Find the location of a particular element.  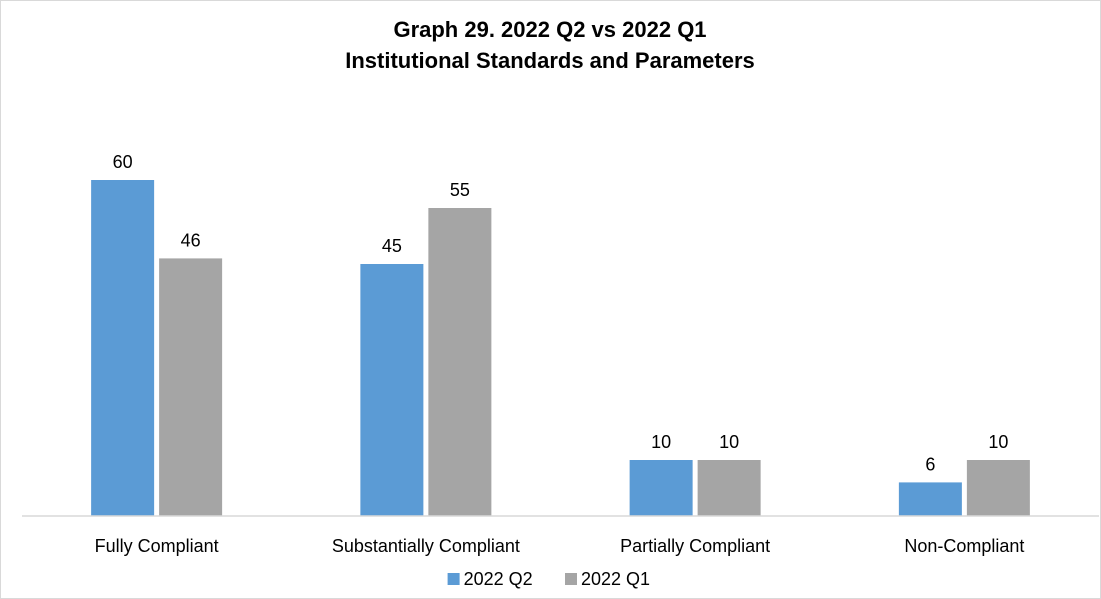

bar-2022-q1-partially-compliant is located at coordinates (729, 488).